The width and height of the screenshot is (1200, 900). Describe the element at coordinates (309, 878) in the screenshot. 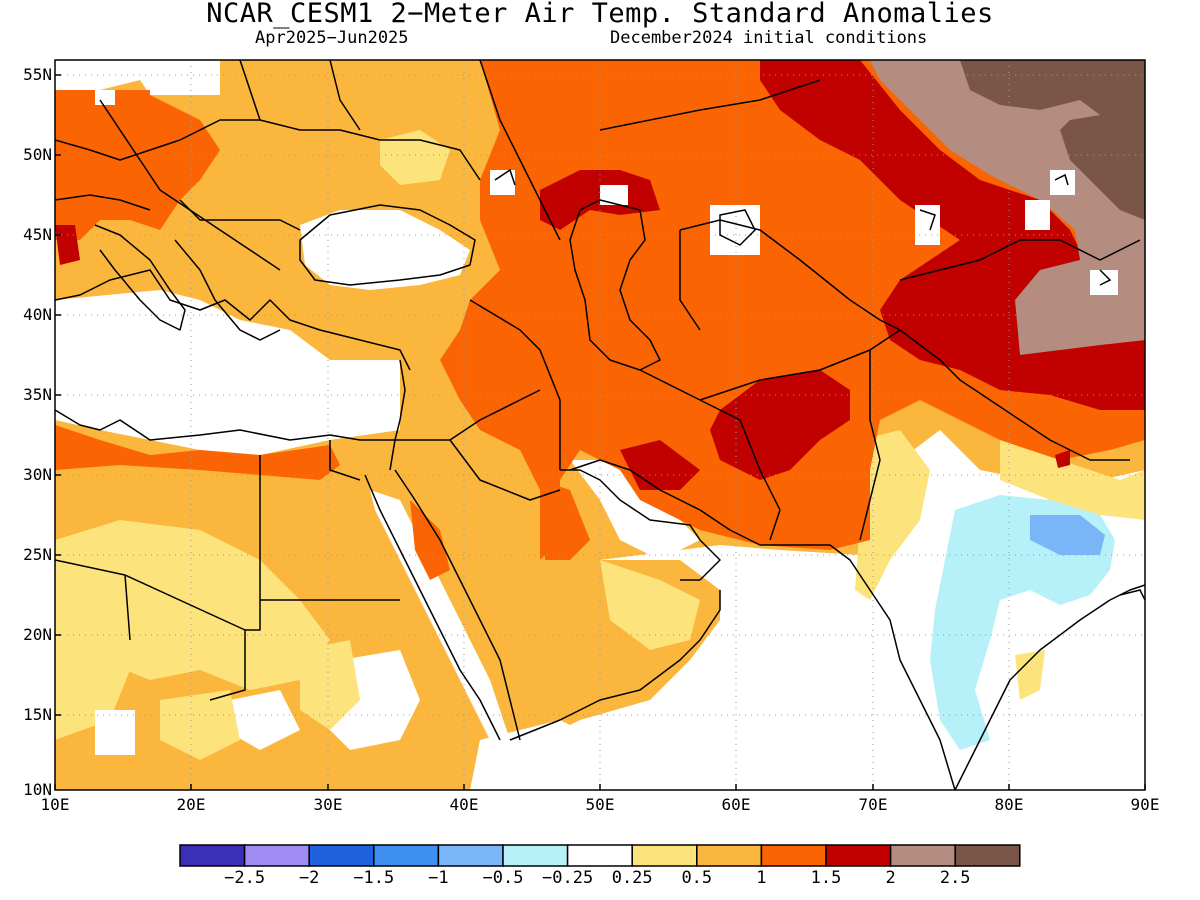

I see `colorbar-label: −2` at that location.